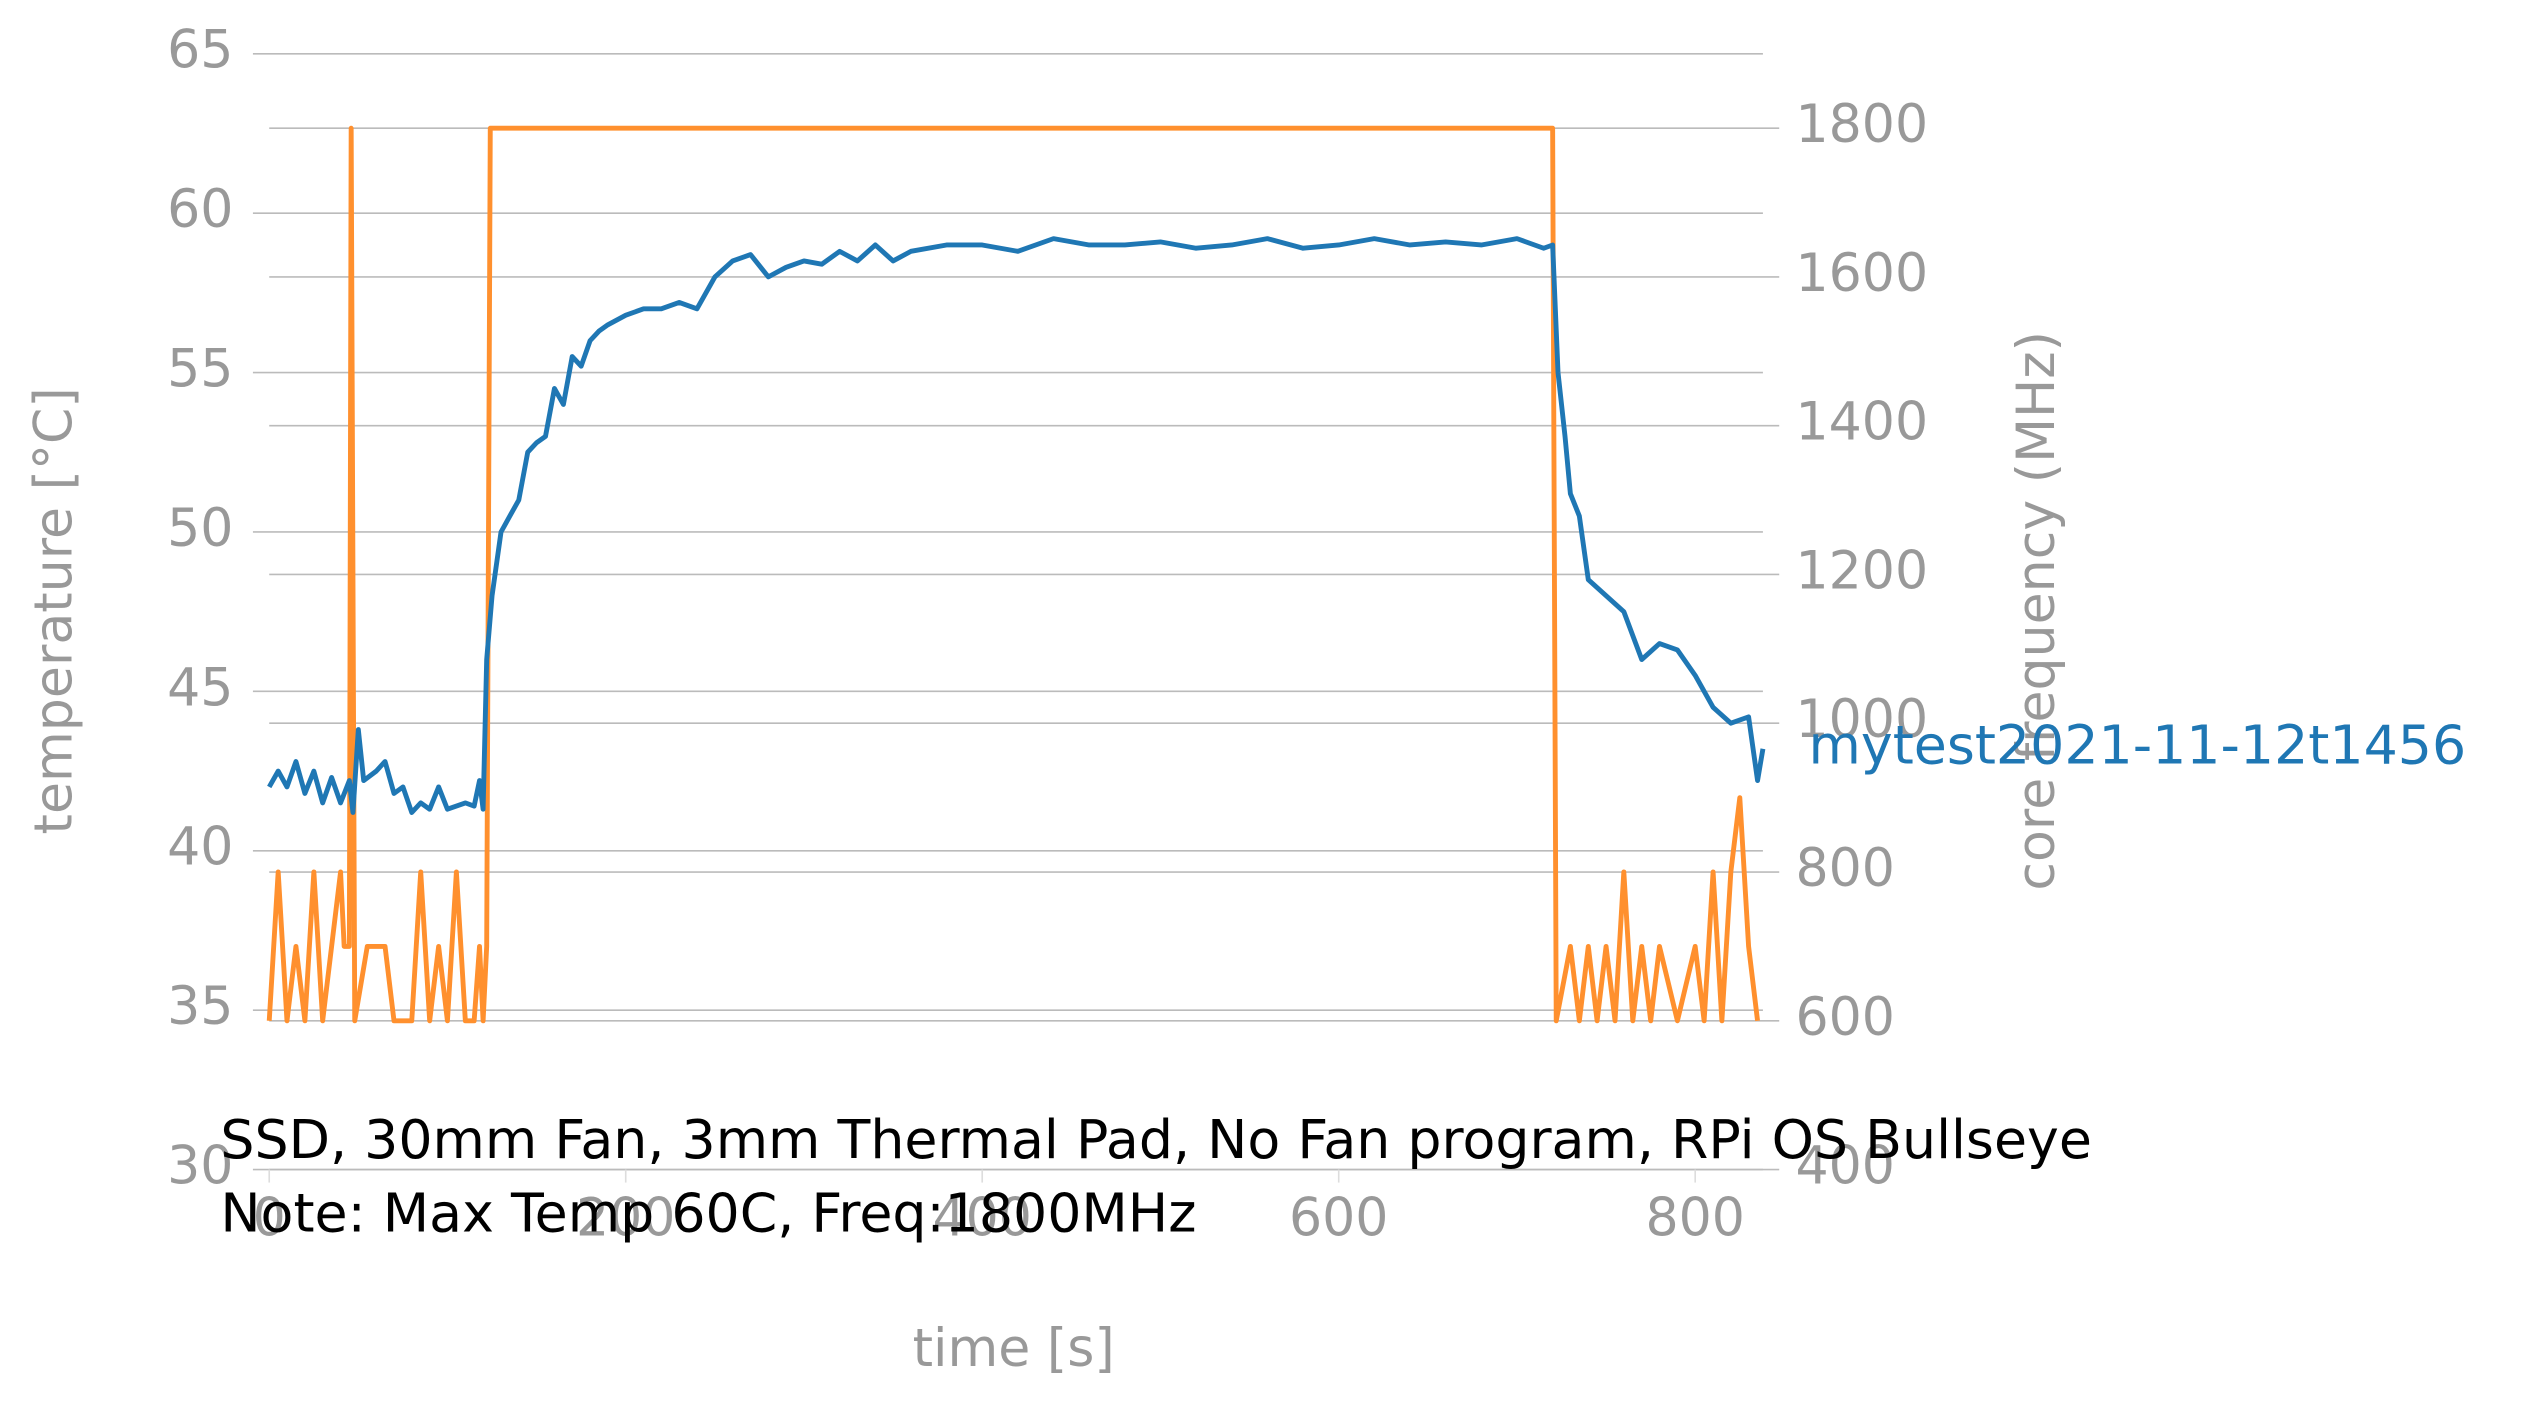 Image resolution: width=2542 pixels, height=1409 pixels. What do you see at coordinates (200, 370) in the screenshot?
I see `y-tick-label: 55` at bounding box center [200, 370].